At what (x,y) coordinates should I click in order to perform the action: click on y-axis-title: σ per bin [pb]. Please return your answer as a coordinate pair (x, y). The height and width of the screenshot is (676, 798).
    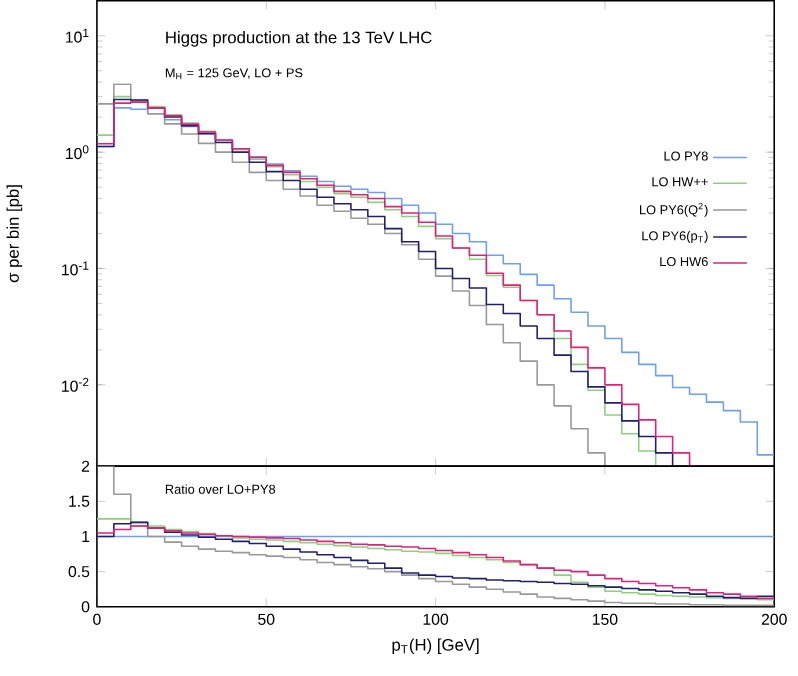
    Looking at the image, I should click on (14, 234).